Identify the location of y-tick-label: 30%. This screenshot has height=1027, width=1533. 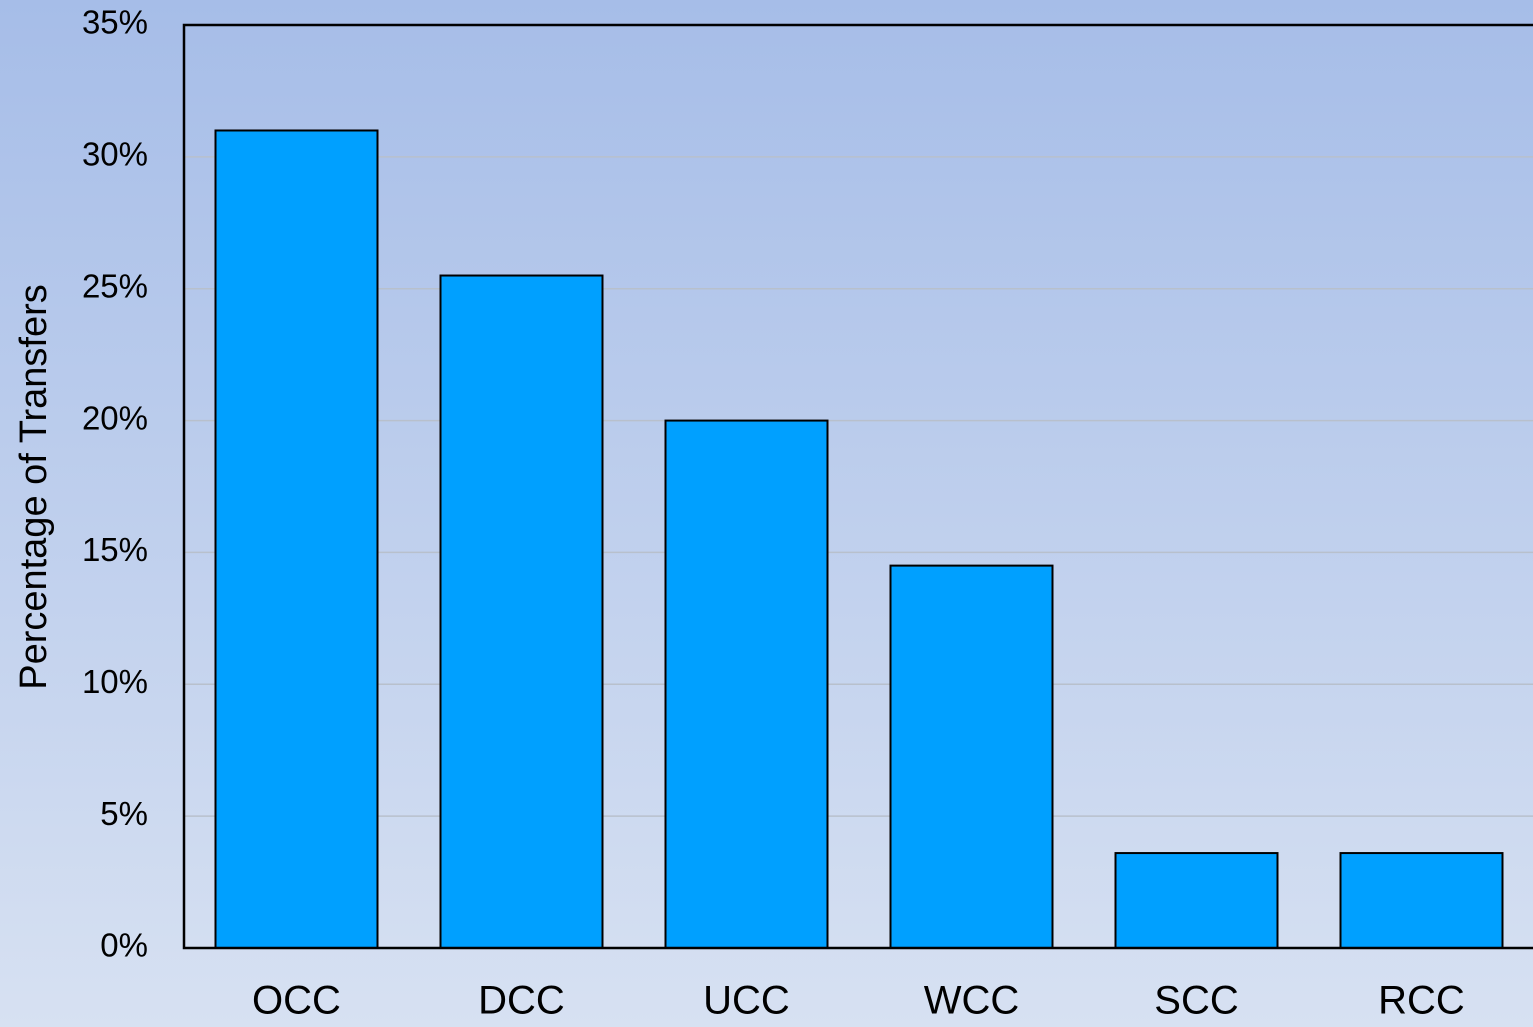
(115, 154).